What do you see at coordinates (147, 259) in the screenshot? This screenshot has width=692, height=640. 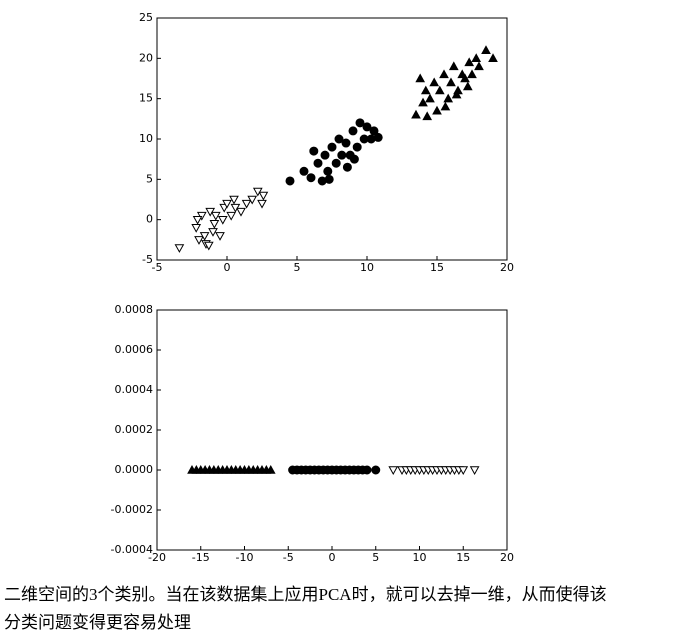 I see `y-tick-label: -5` at bounding box center [147, 259].